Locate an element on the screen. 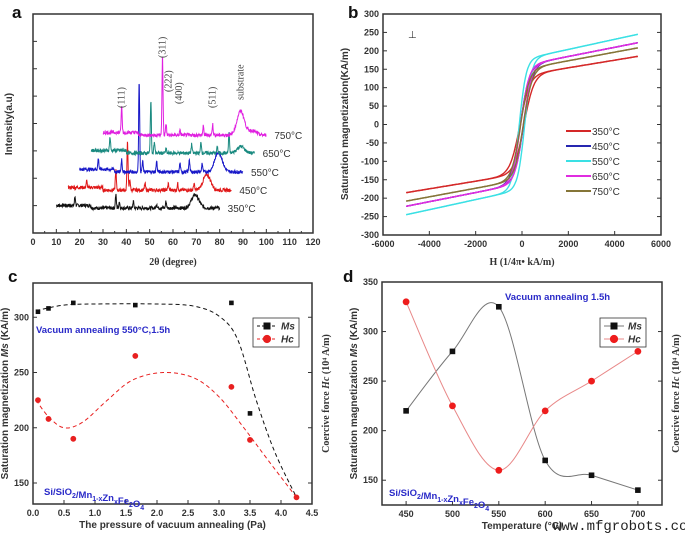 This screenshot has width=685, height=534. legend-label: 750°C is located at coordinates (606, 192).